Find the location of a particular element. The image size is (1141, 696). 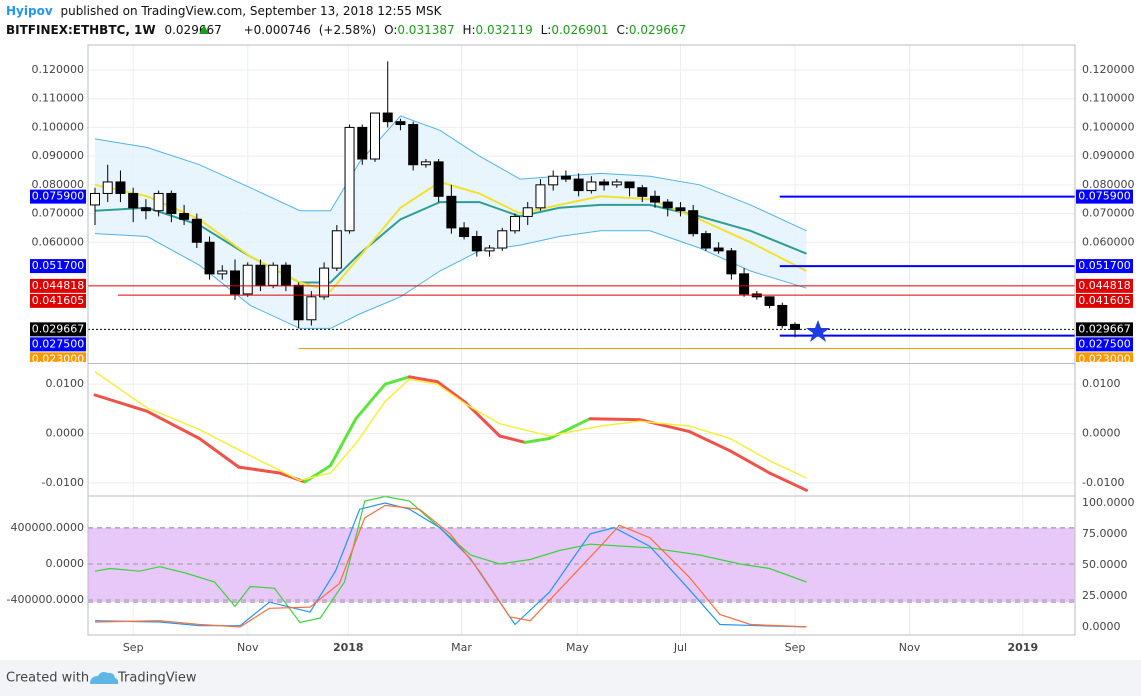

star-marker is located at coordinates (818, 331).